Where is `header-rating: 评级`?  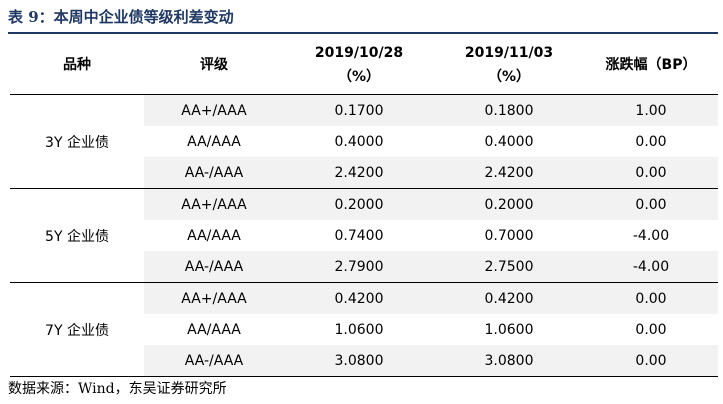
header-rating: 评级 is located at coordinates (214, 65).